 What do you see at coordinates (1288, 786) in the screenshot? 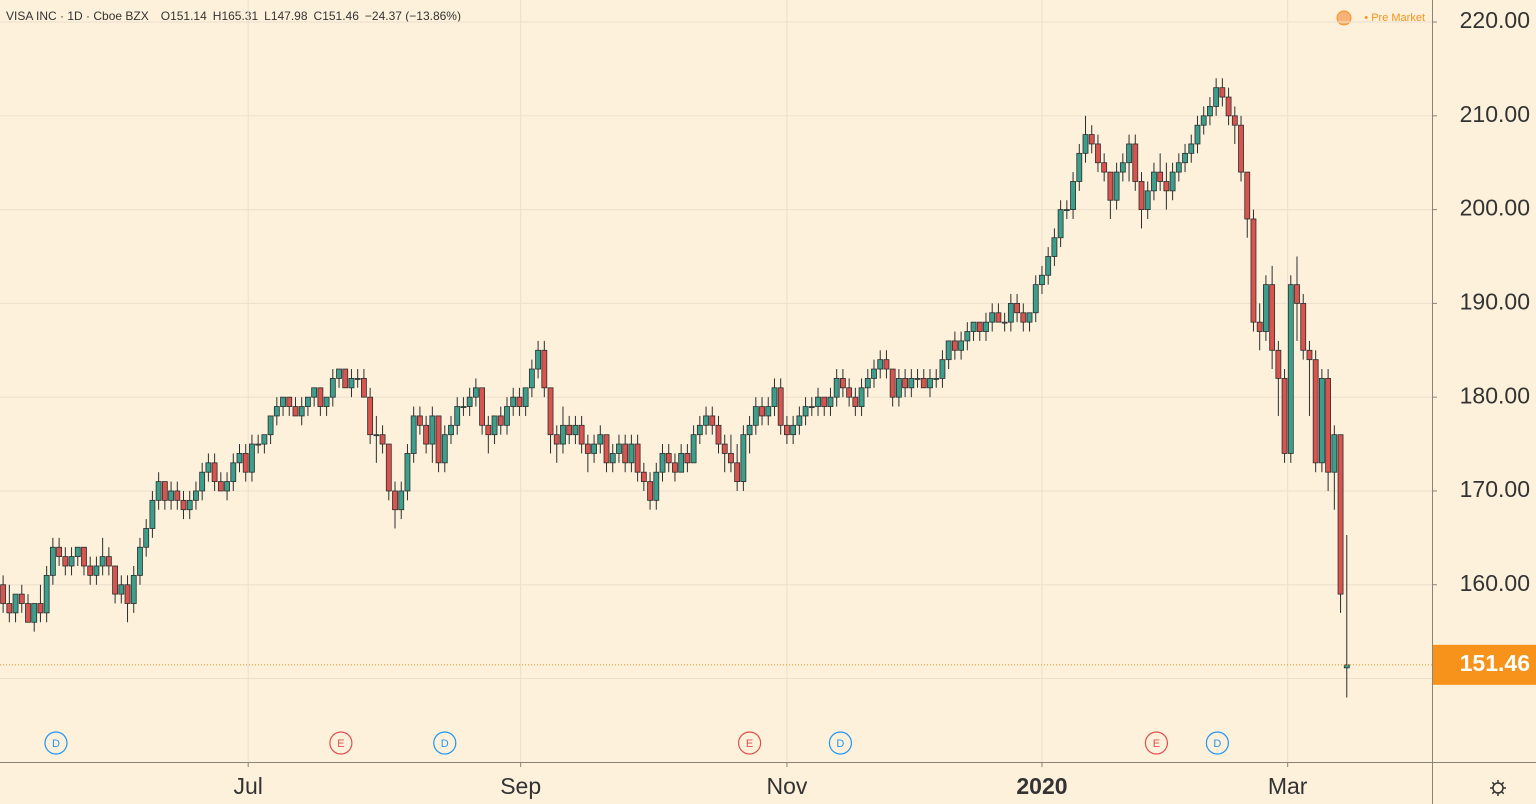
I see `x-tick-label: Mar` at bounding box center [1288, 786].